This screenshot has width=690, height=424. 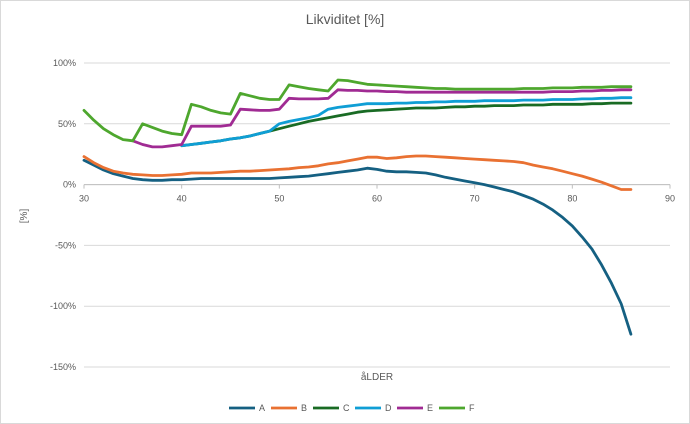 What do you see at coordinates (572, 199) in the screenshot?
I see `x-tick-label: 80` at bounding box center [572, 199].